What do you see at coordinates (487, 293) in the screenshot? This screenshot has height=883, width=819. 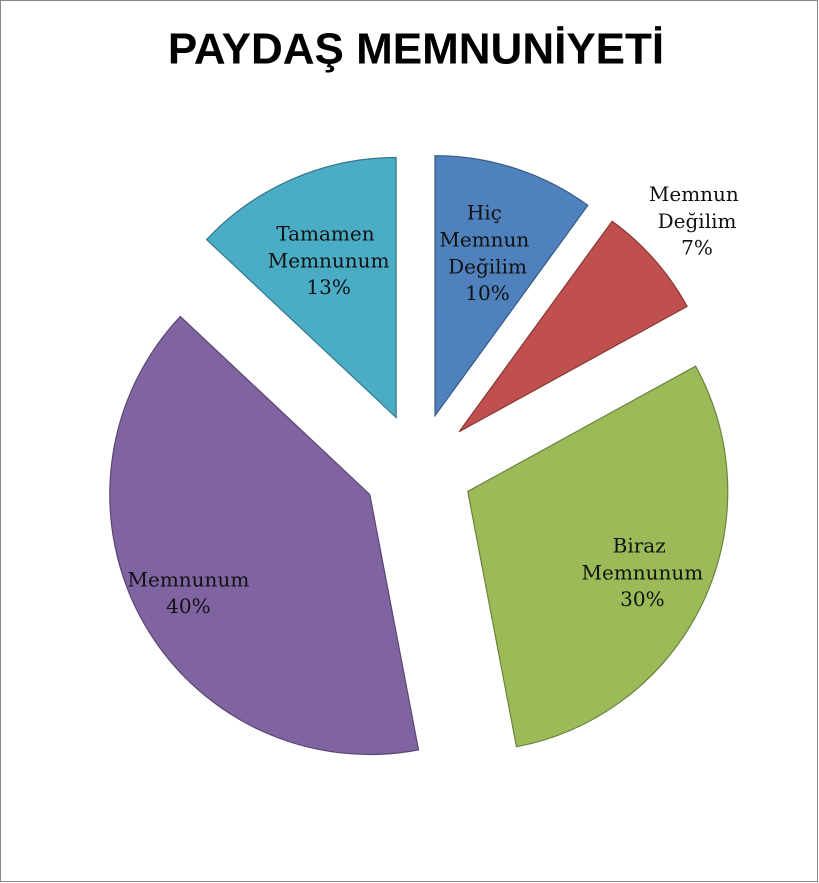 I see `slice-value-label: 10%` at bounding box center [487, 293].